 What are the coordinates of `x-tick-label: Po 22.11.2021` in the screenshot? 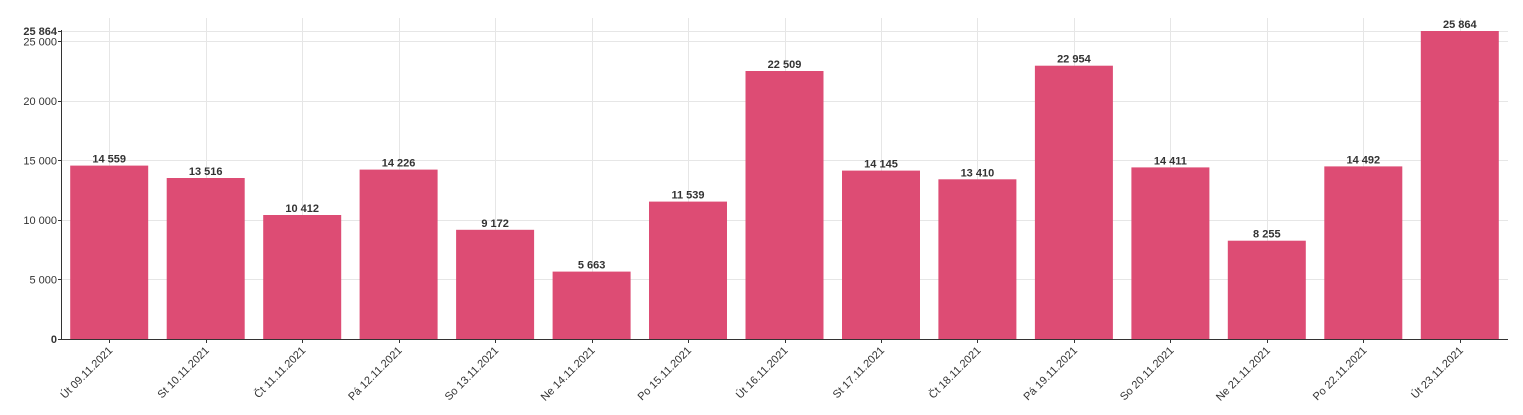 It's located at (1340, 374).